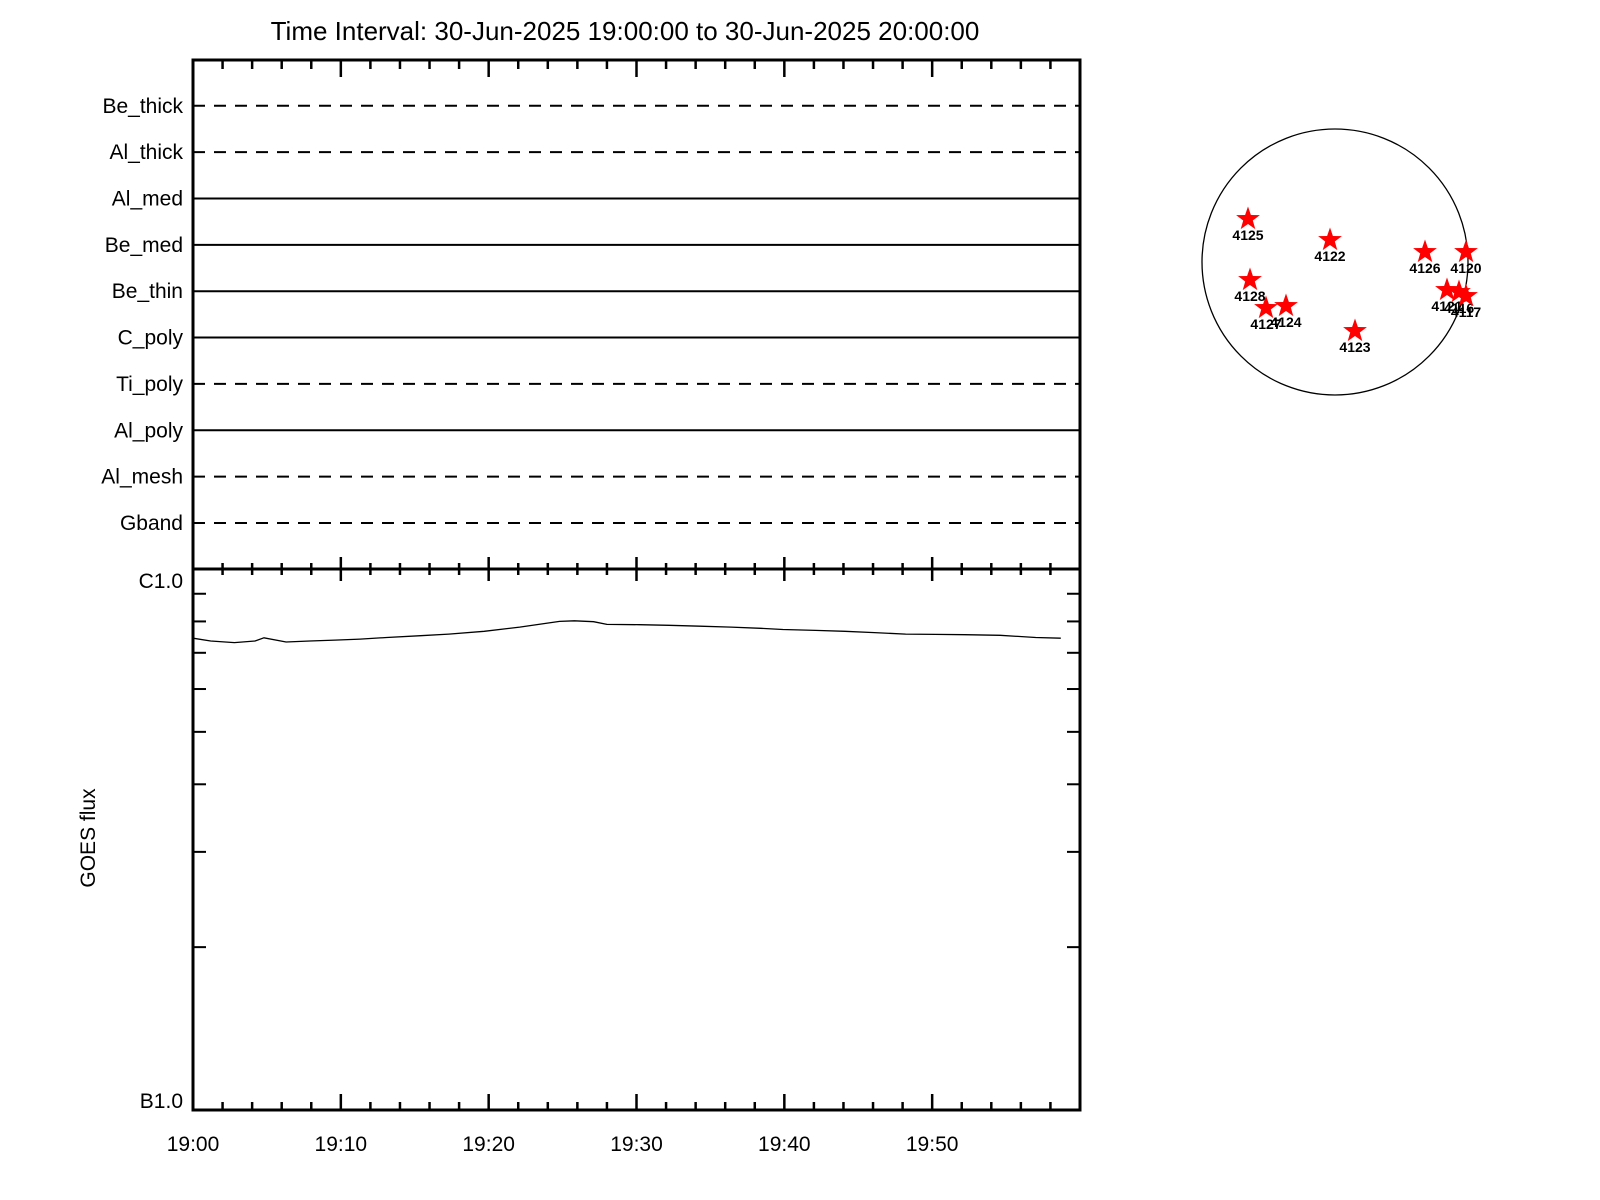 This screenshot has height=1200, width=1600. What do you see at coordinates (1354, 347) in the screenshot?
I see `active-region-label: 4123` at bounding box center [1354, 347].